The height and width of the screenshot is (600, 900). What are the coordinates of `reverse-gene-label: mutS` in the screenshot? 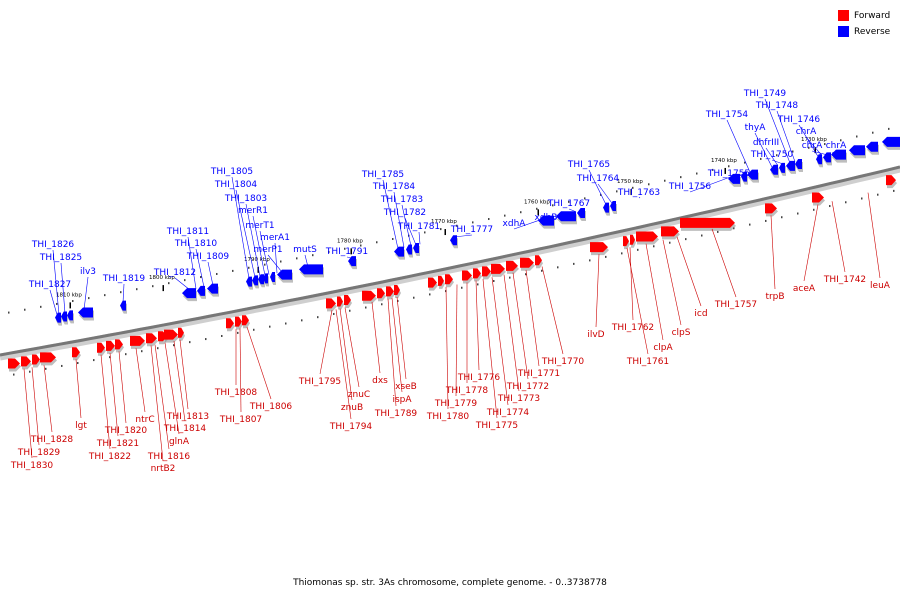 It's located at (305, 250).